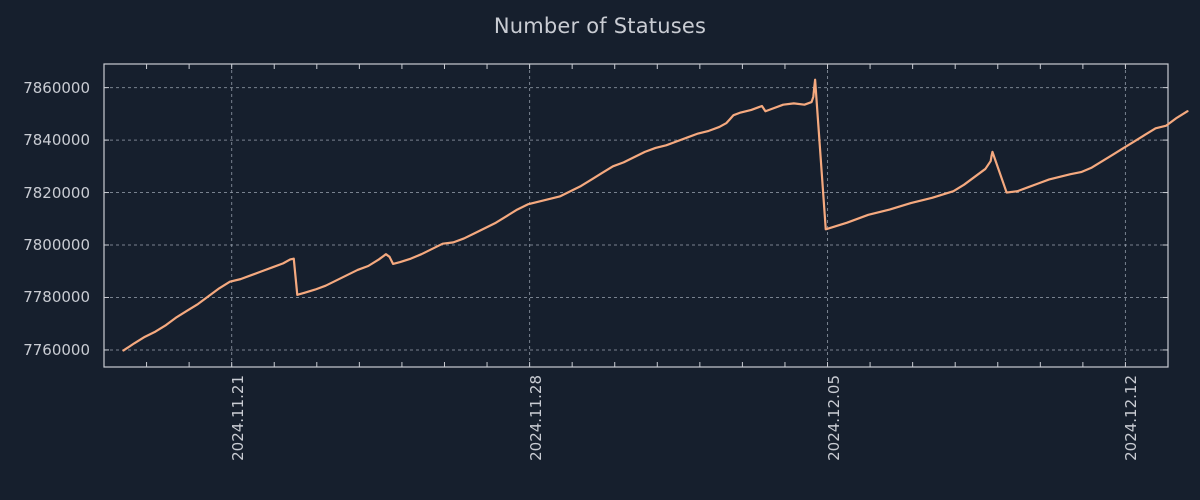 The height and width of the screenshot is (500, 1200). Describe the element at coordinates (56, 349) in the screenshot. I see `y-axis-tick-label: 7760000` at that location.